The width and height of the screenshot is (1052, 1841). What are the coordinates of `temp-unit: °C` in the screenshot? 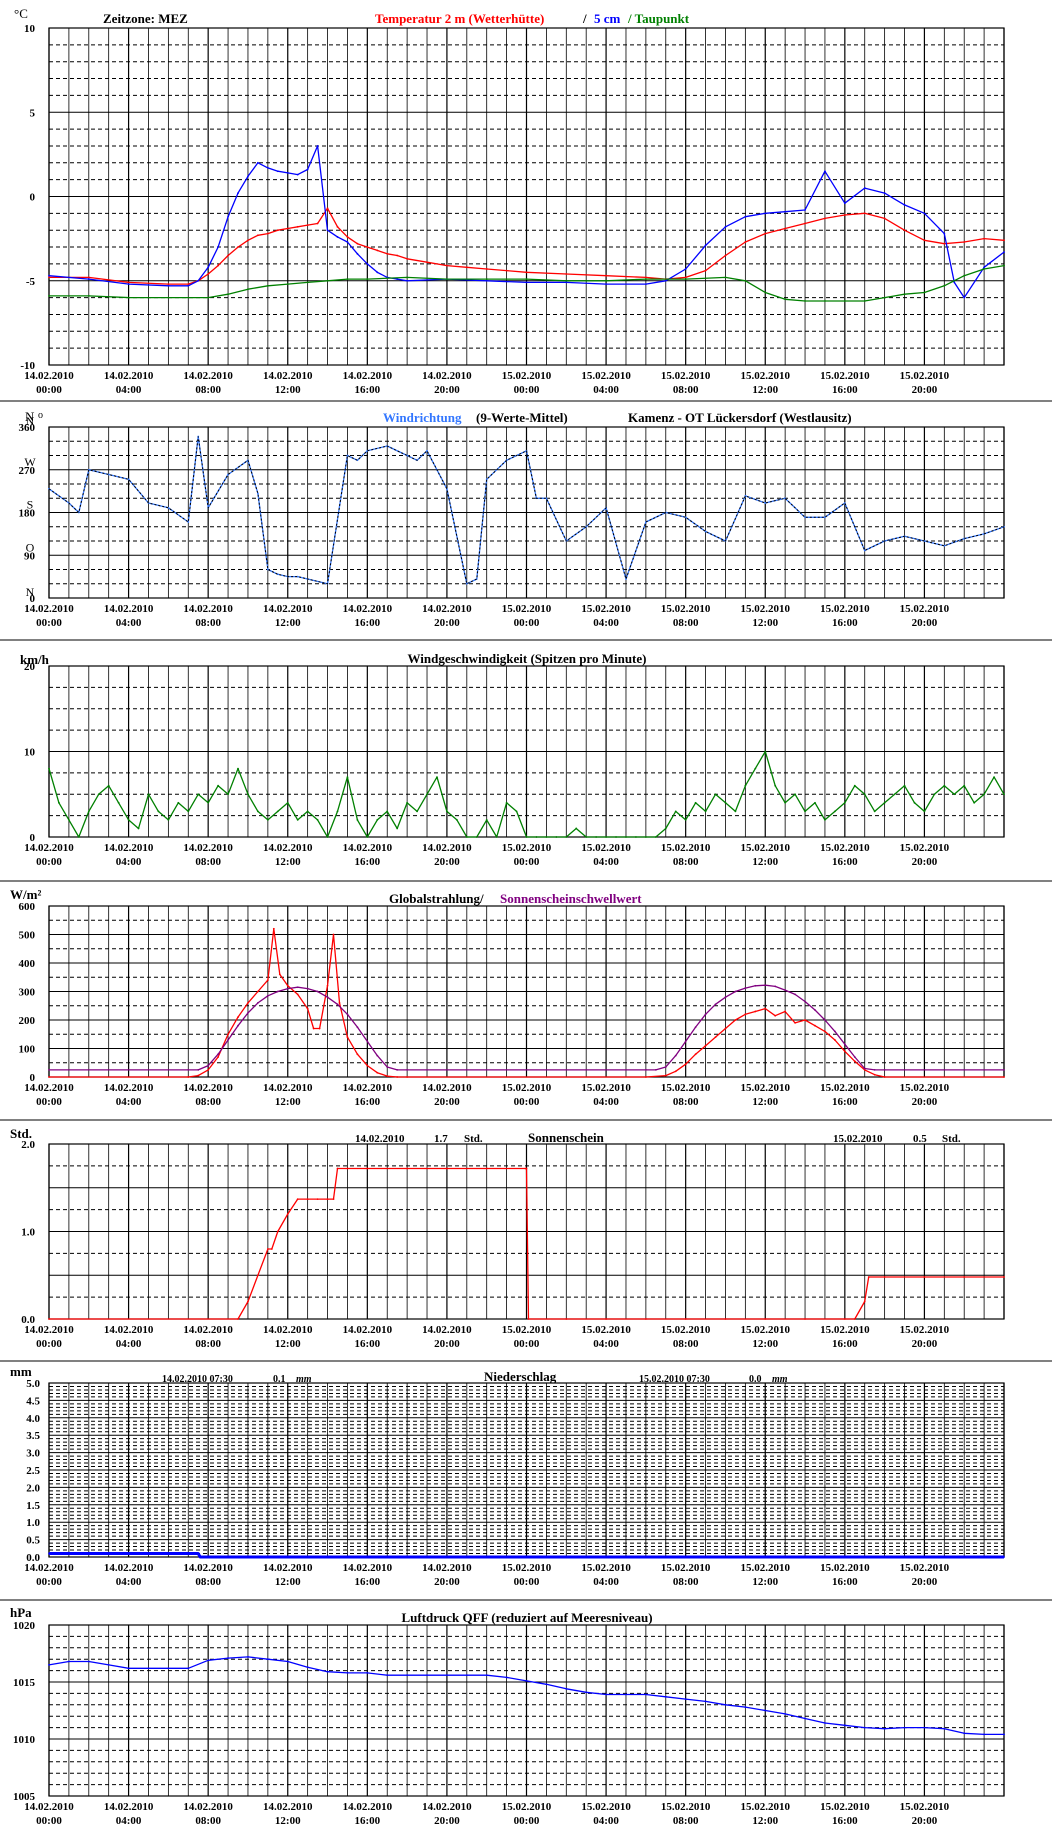 It's located at (21, 13).